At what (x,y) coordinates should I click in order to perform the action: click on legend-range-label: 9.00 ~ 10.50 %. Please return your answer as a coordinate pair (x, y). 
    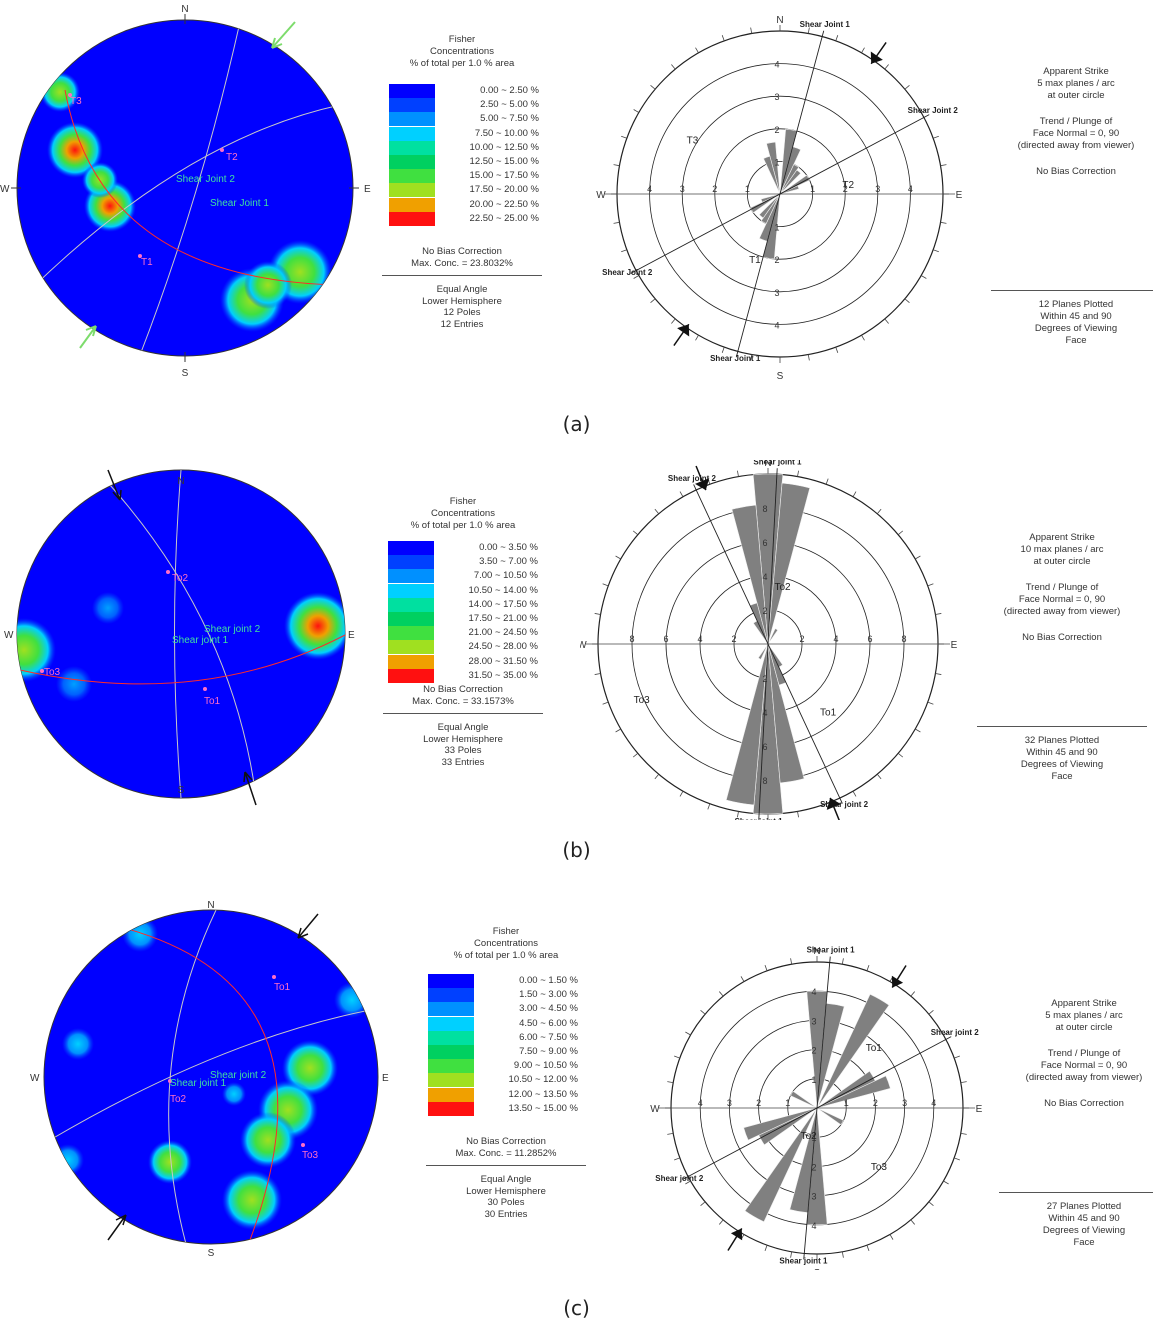
    Looking at the image, I should click on (545, 1066).